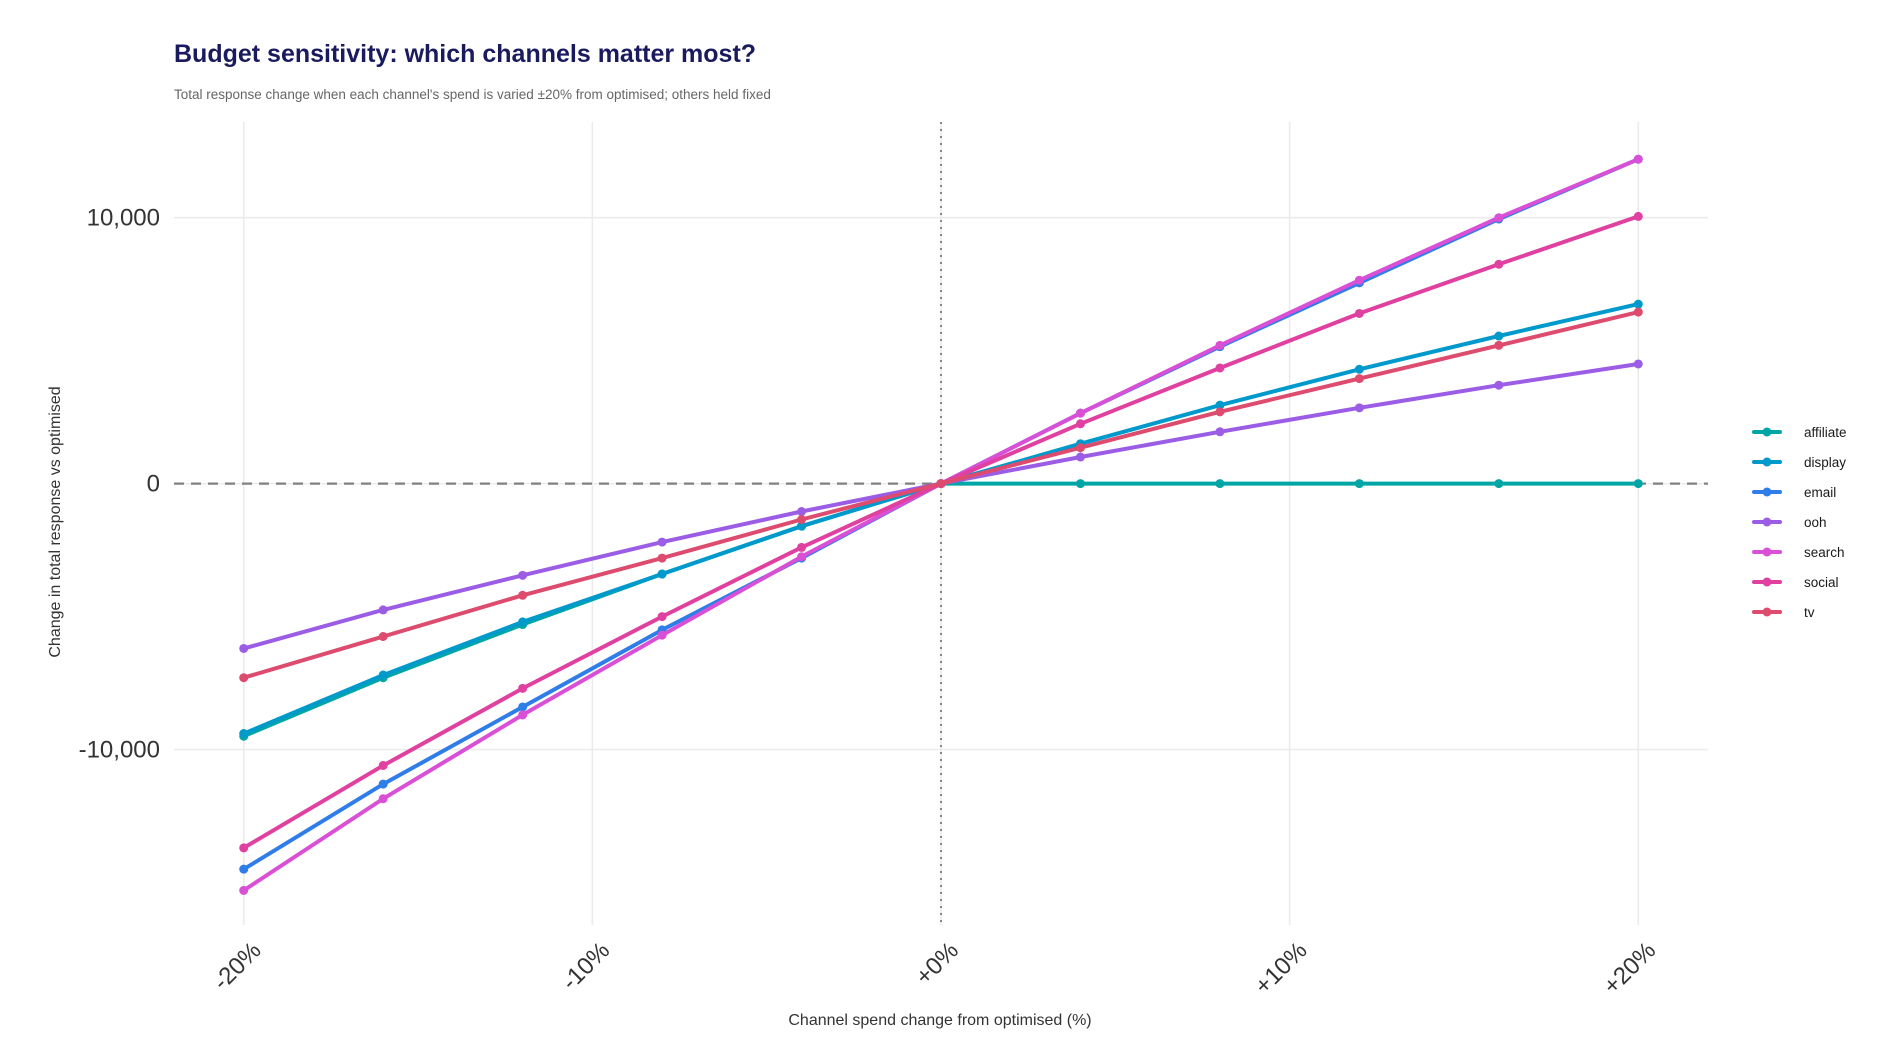  I want to click on legend-label: social, so click(1821, 582).